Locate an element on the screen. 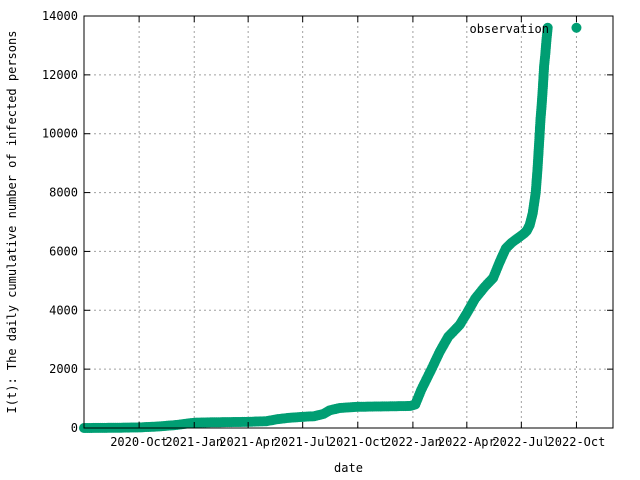 This screenshot has width=640, height=480. legend-marker is located at coordinates (576, 27).